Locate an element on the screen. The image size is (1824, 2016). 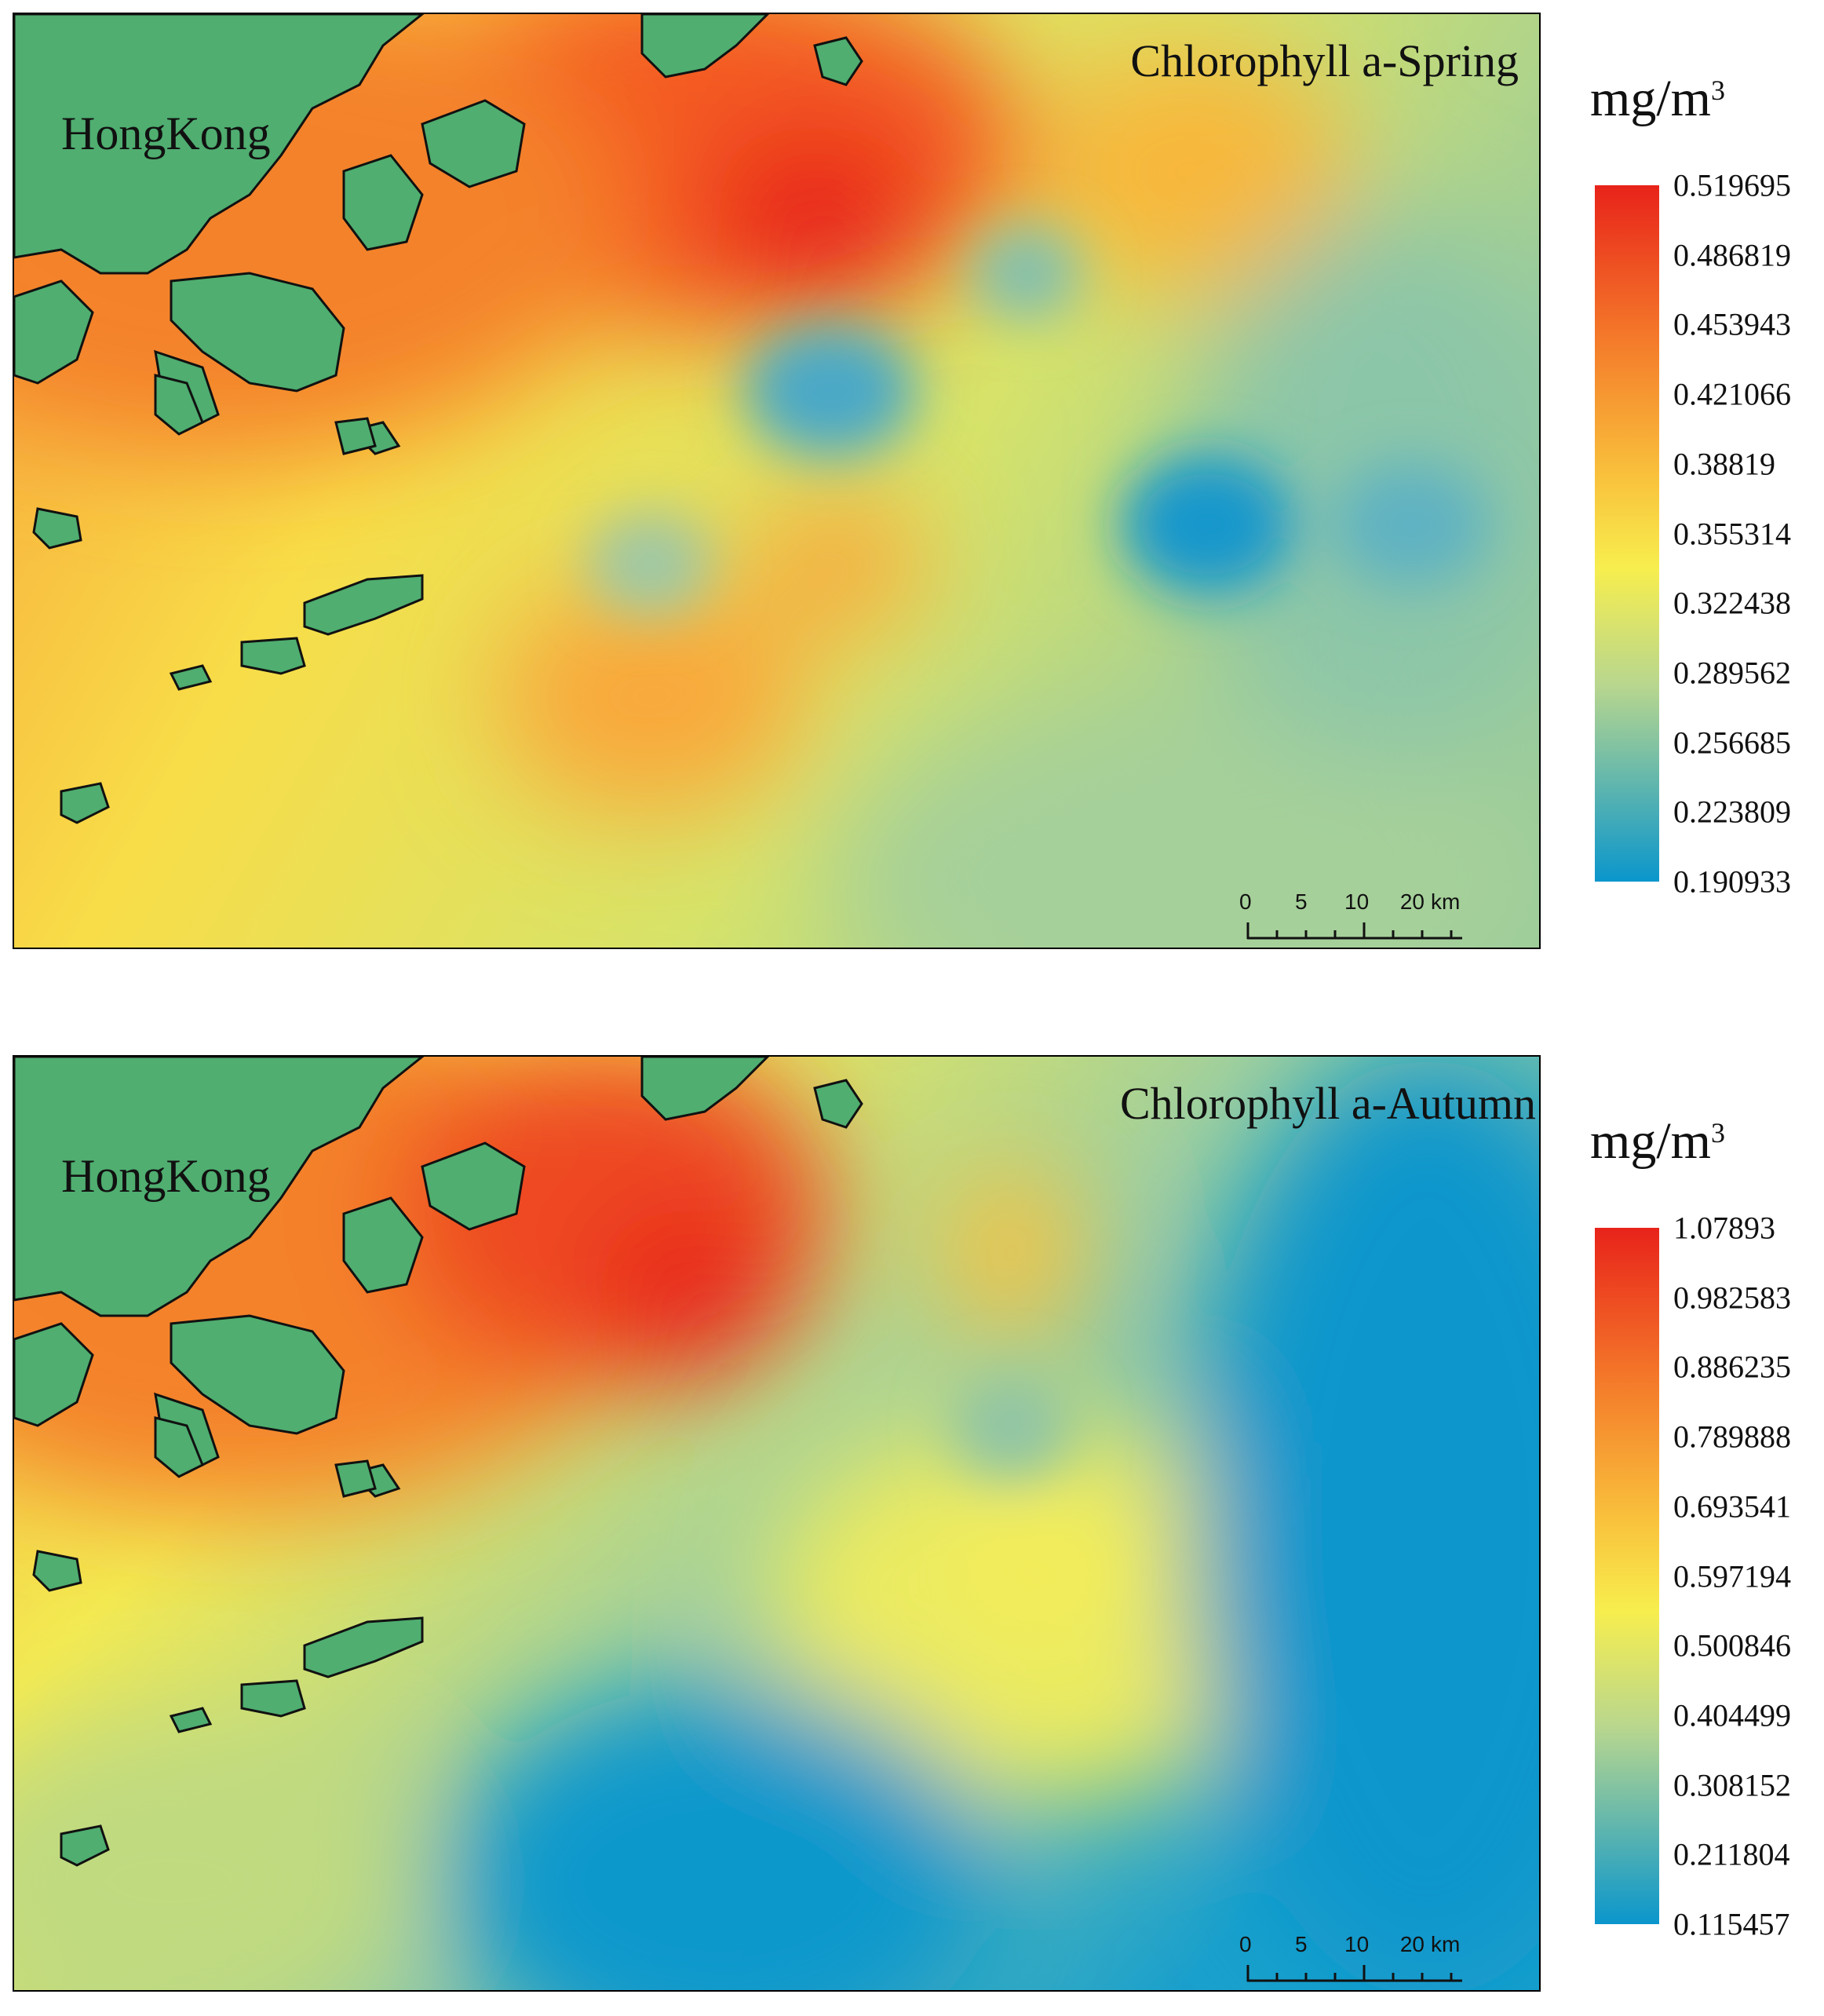
map-title: Chlorophyll a-Autumn is located at coordinates (1328, 1103).